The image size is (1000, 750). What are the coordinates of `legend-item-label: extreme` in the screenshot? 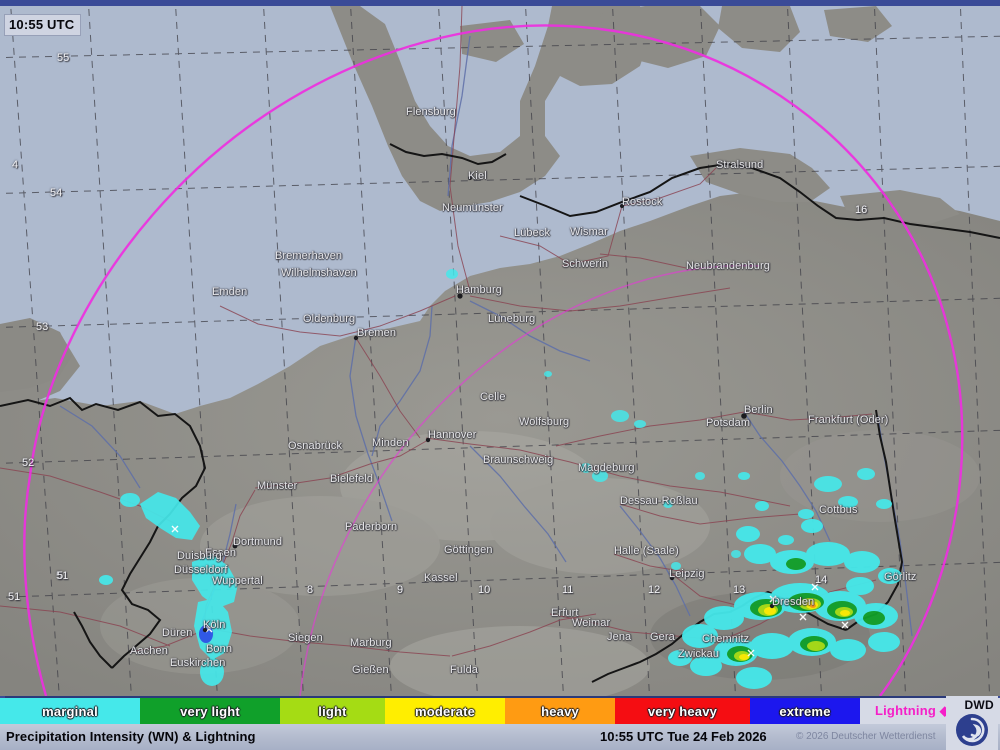 It's located at (805, 711).